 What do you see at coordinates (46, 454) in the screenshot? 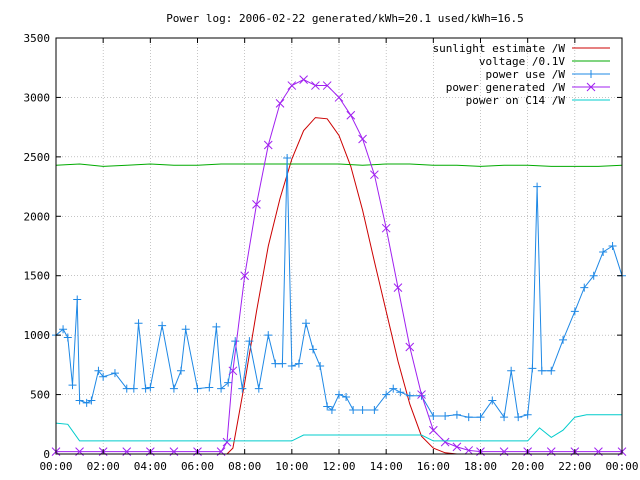
I see `y-tick-label: 0` at bounding box center [46, 454].